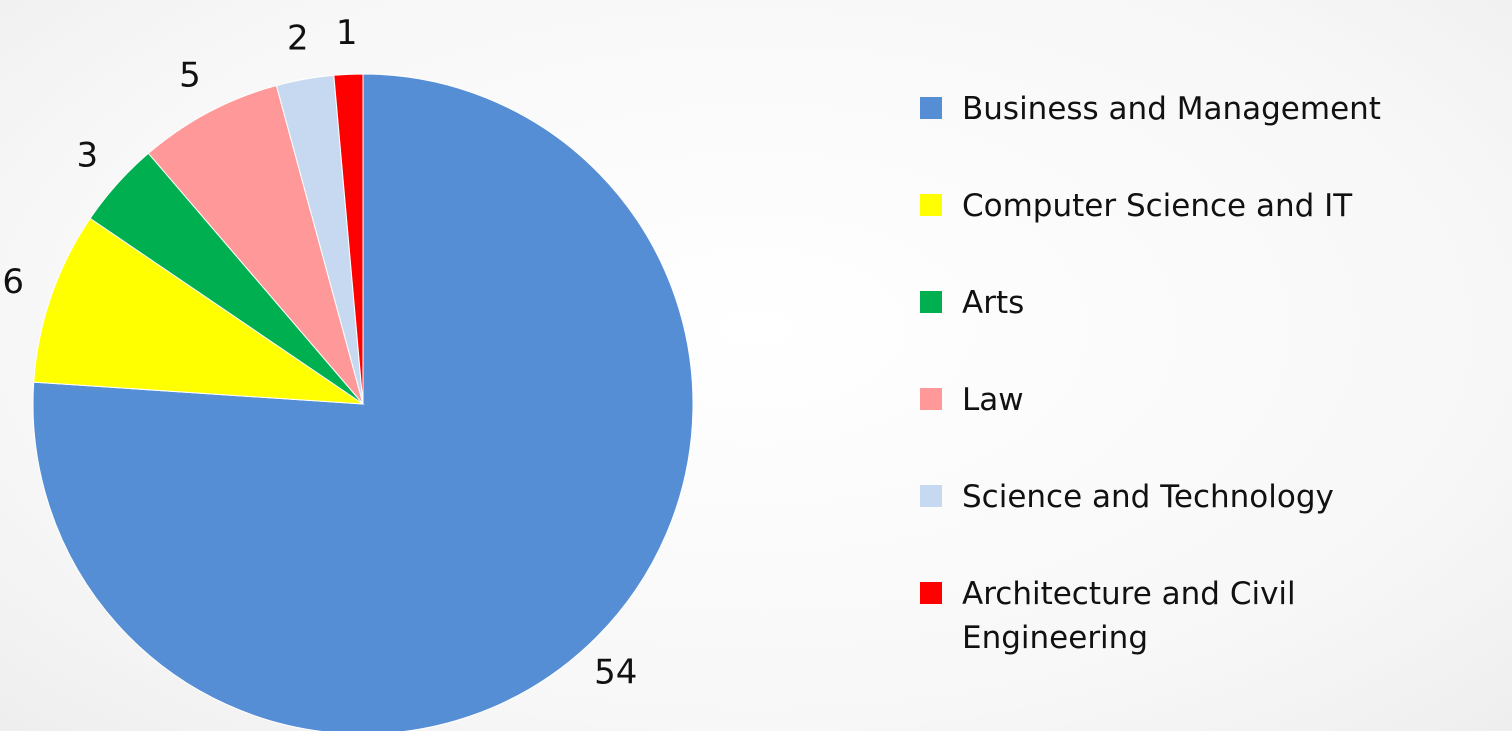 This screenshot has width=1512, height=731. I want to click on legend-item: Architecture and Civil Engineering, so click(1210, 616).